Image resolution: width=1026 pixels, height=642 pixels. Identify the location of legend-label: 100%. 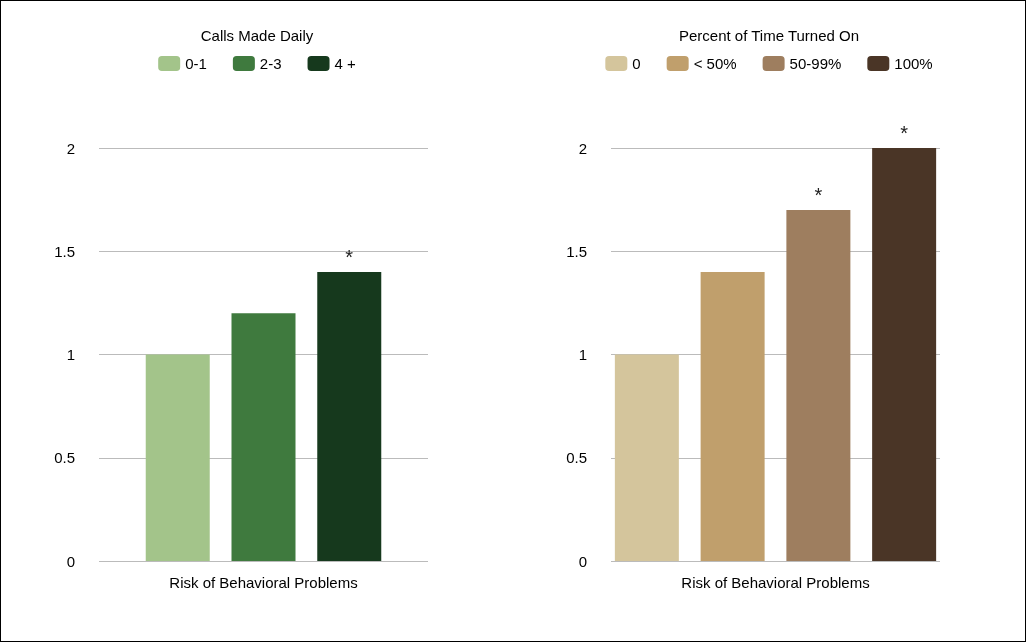
(913, 63).